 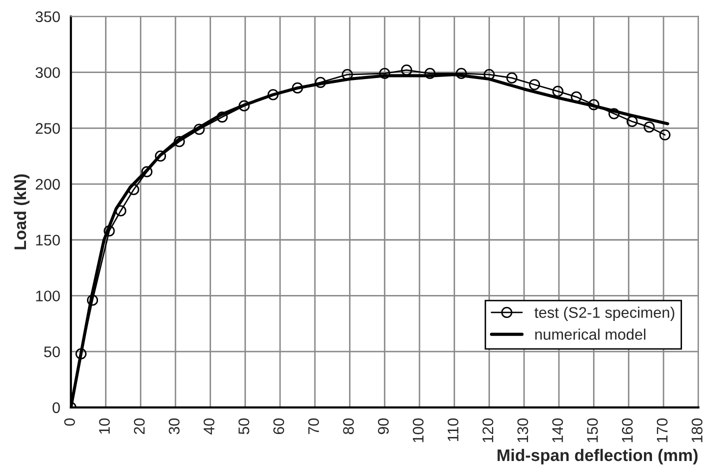 I want to click on x-tick-label: 0, so click(x=69, y=422).